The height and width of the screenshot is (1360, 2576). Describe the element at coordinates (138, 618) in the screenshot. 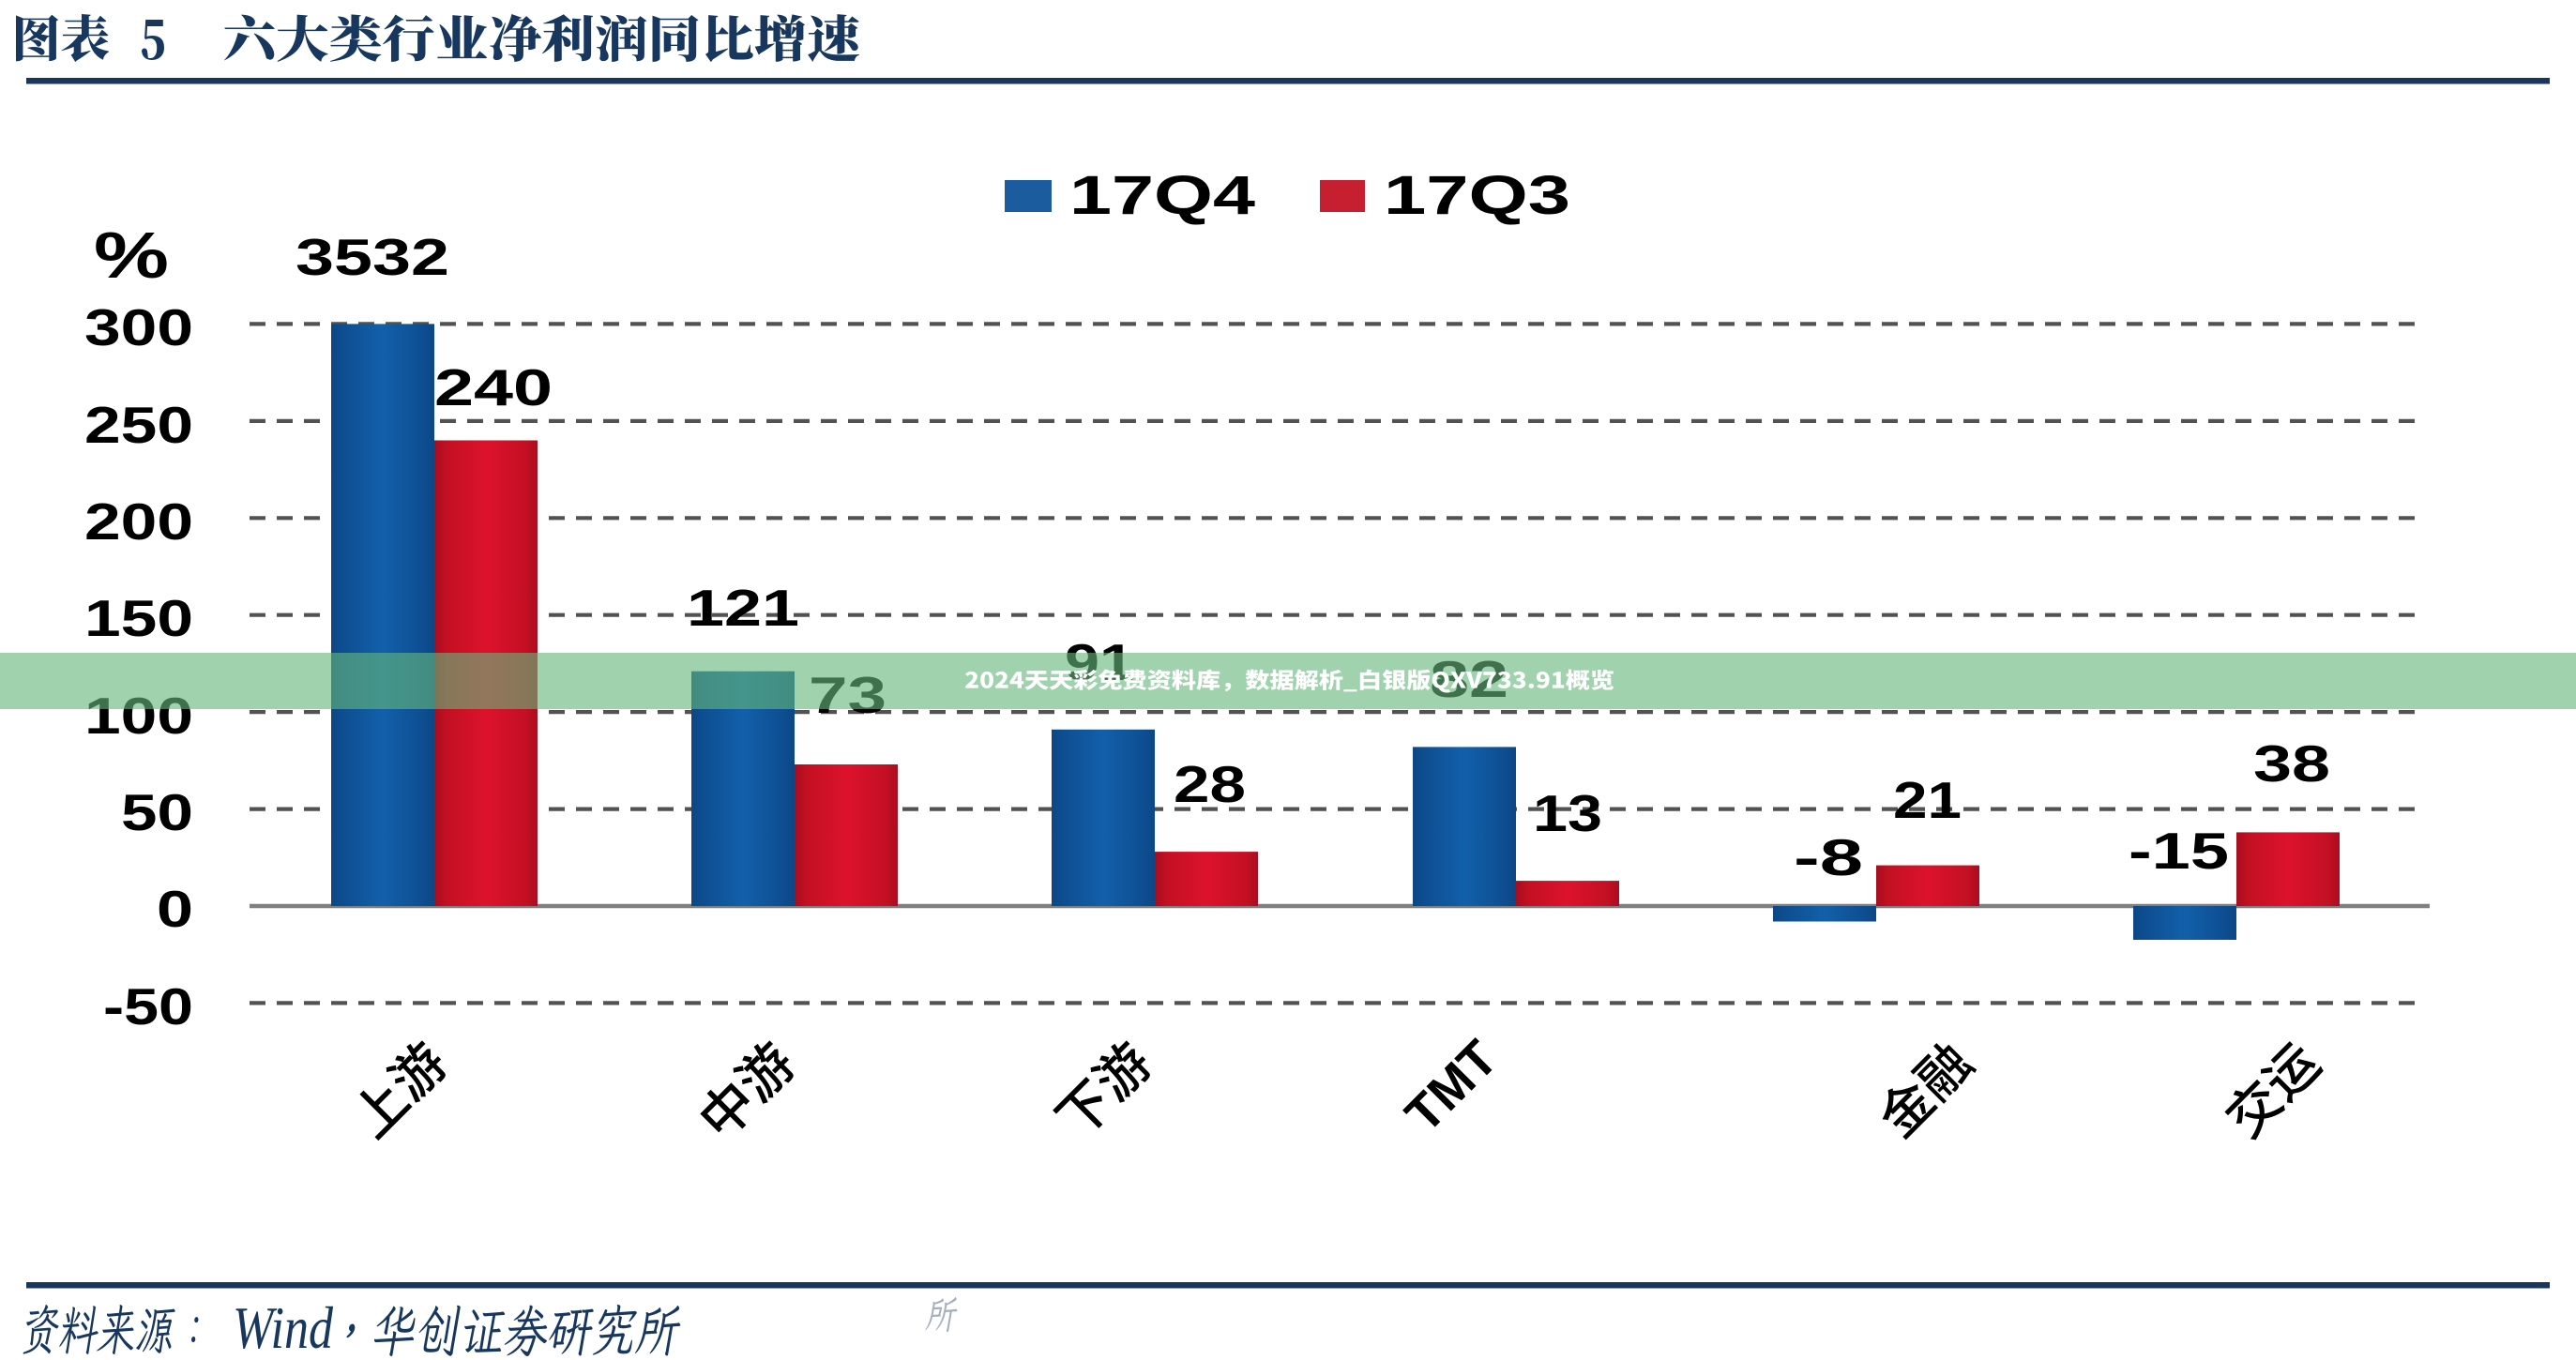

I see `svg-text: 150` at that location.